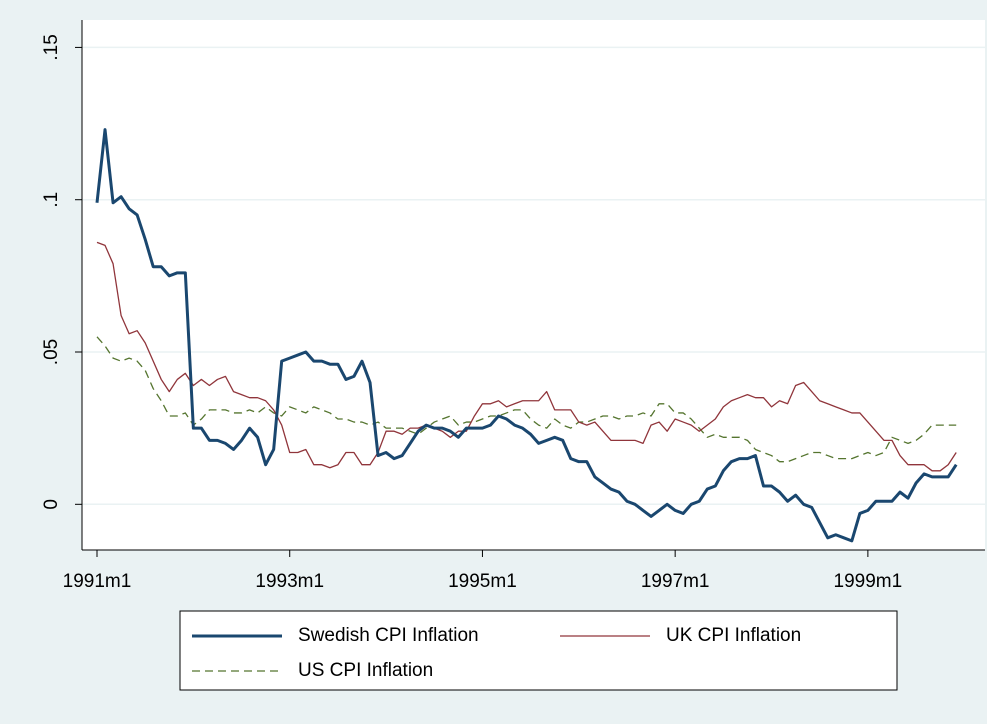 The width and height of the screenshot is (987, 724). What do you see at coordinates (97, 581) in the screenshot?
I see `x-tick-label: 1991m1` at bounding box center [97, 581].